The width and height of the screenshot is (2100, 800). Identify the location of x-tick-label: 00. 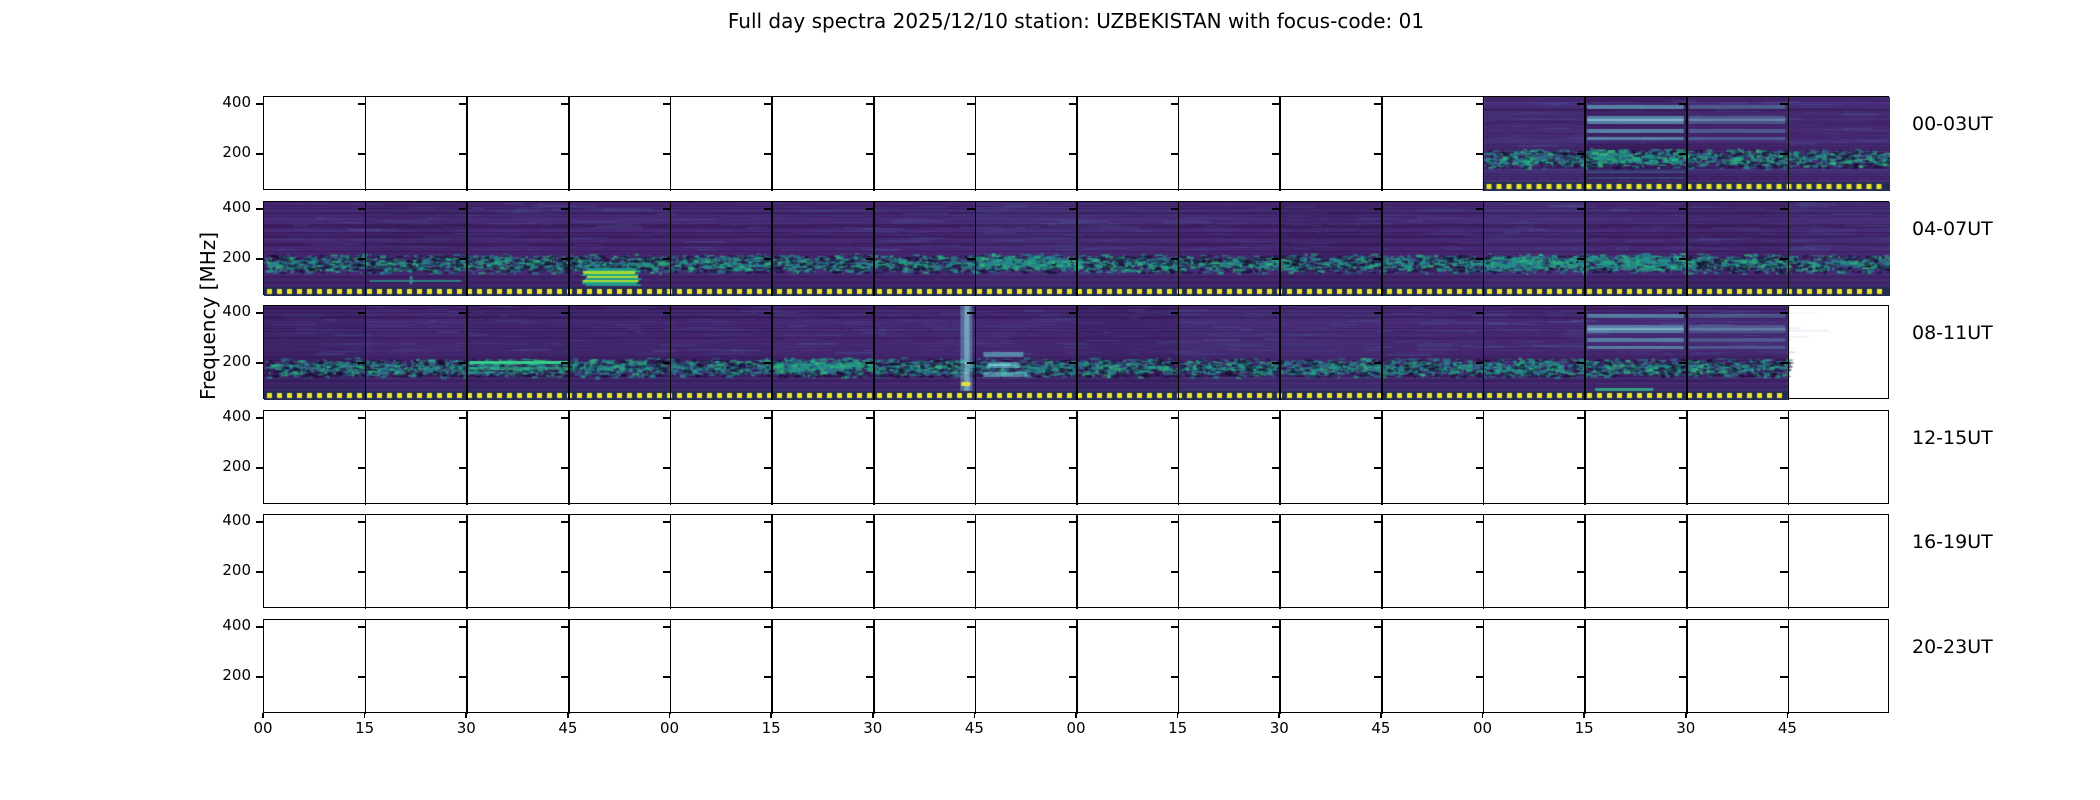
(669, 728).